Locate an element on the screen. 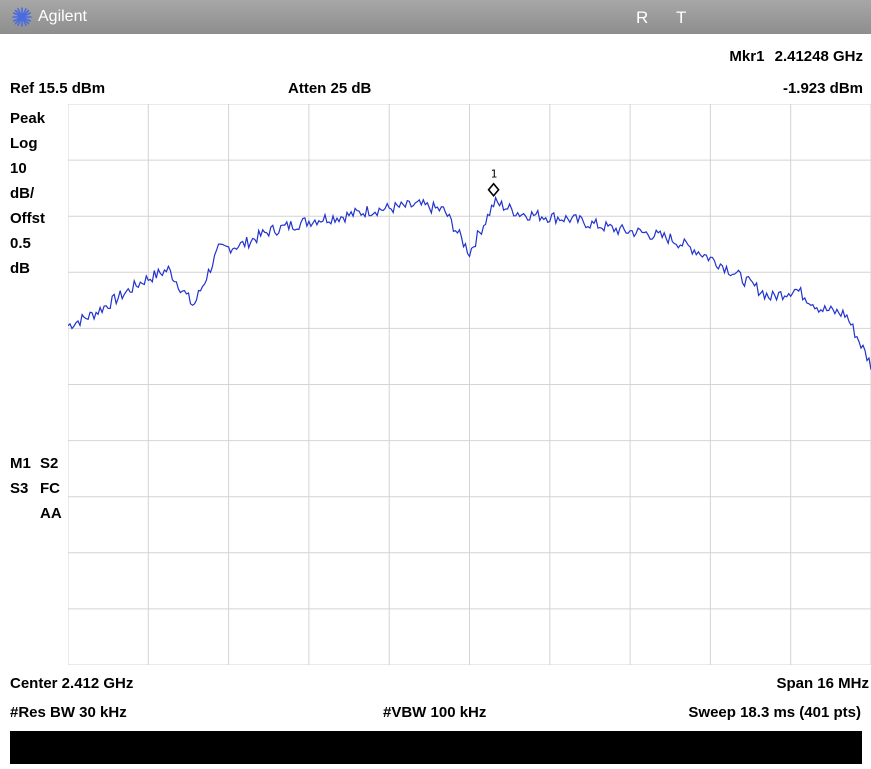 The image size is (871, 769). scale-info: Peak Log 10 dB/ Offst 0.5 dB is located at coordinates (27, 193).